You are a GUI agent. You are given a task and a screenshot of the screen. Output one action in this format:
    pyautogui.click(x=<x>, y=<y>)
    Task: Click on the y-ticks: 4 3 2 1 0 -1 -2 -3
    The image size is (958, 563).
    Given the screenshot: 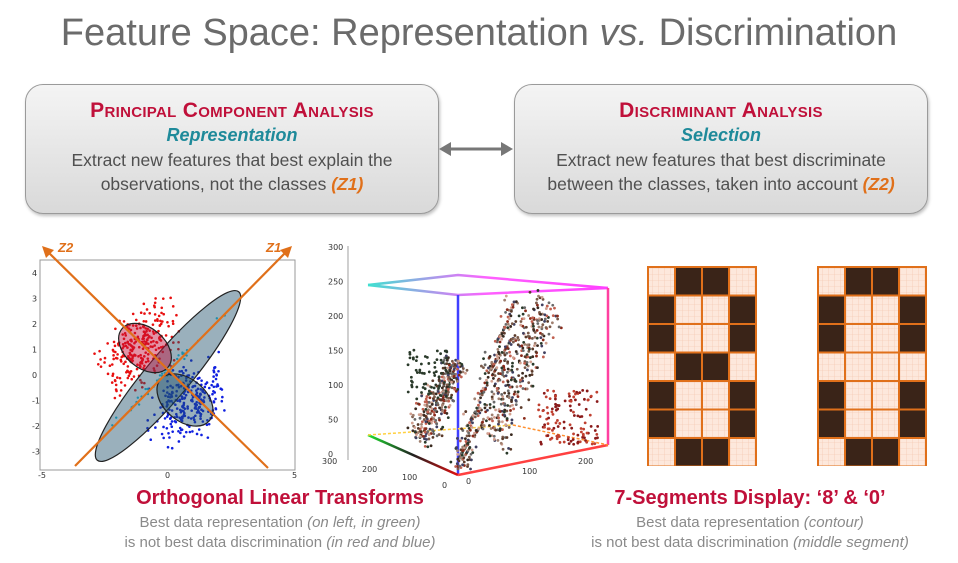 What is the action you would take?
    pyautogui.click(x=36, y=363)
    